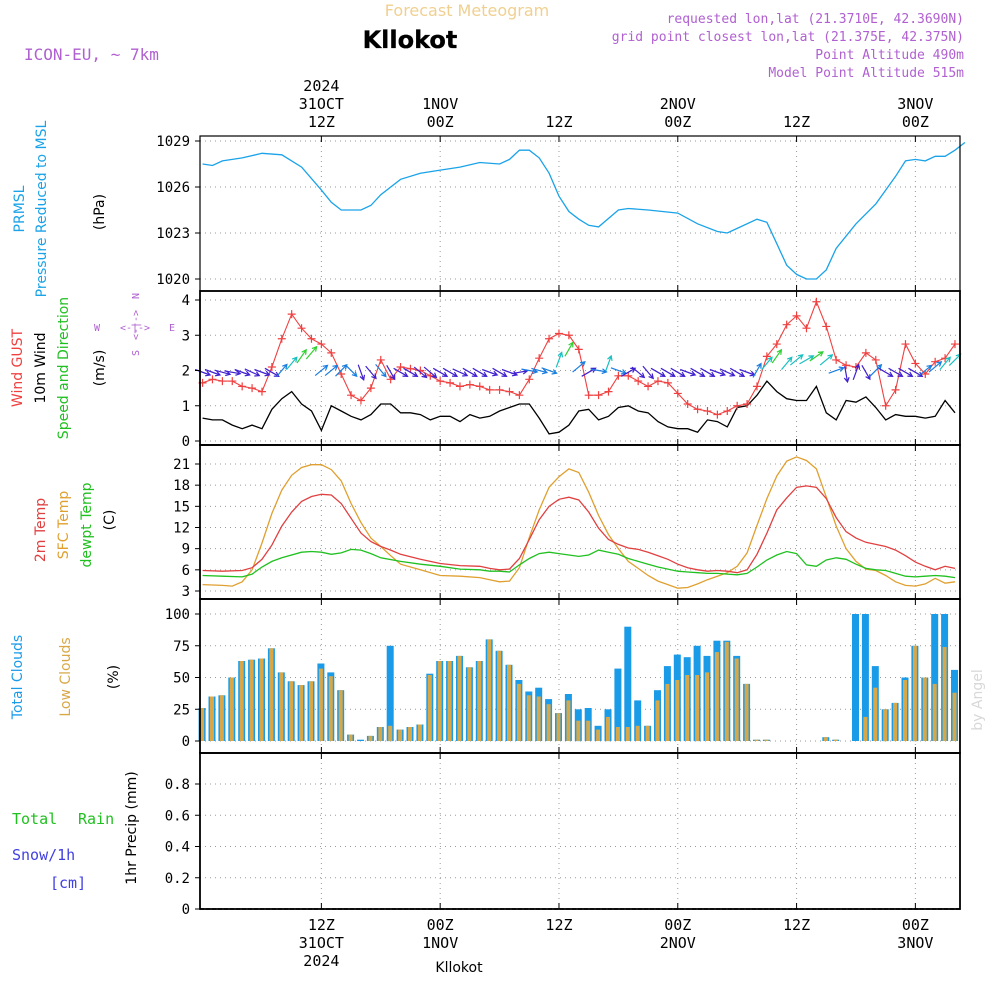  Describe the element at coordinates (186, 407) in the screenshot. I see `y-tick-label: 1` at that location.